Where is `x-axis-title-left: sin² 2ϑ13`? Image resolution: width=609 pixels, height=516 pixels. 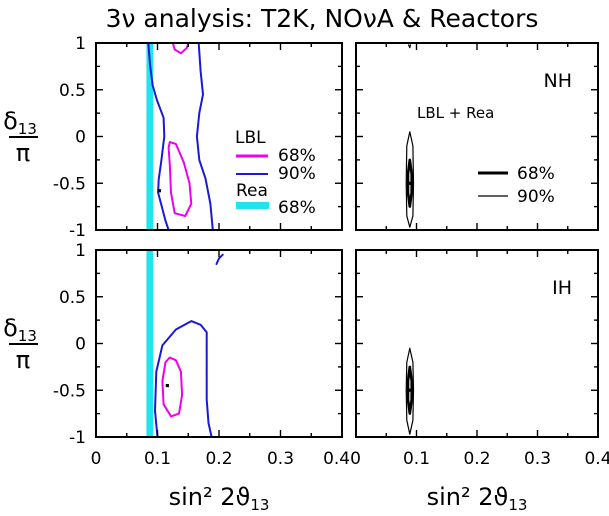
x-axis-title-left: sin² 2ϑ13 is located at coordinates (219, 498).